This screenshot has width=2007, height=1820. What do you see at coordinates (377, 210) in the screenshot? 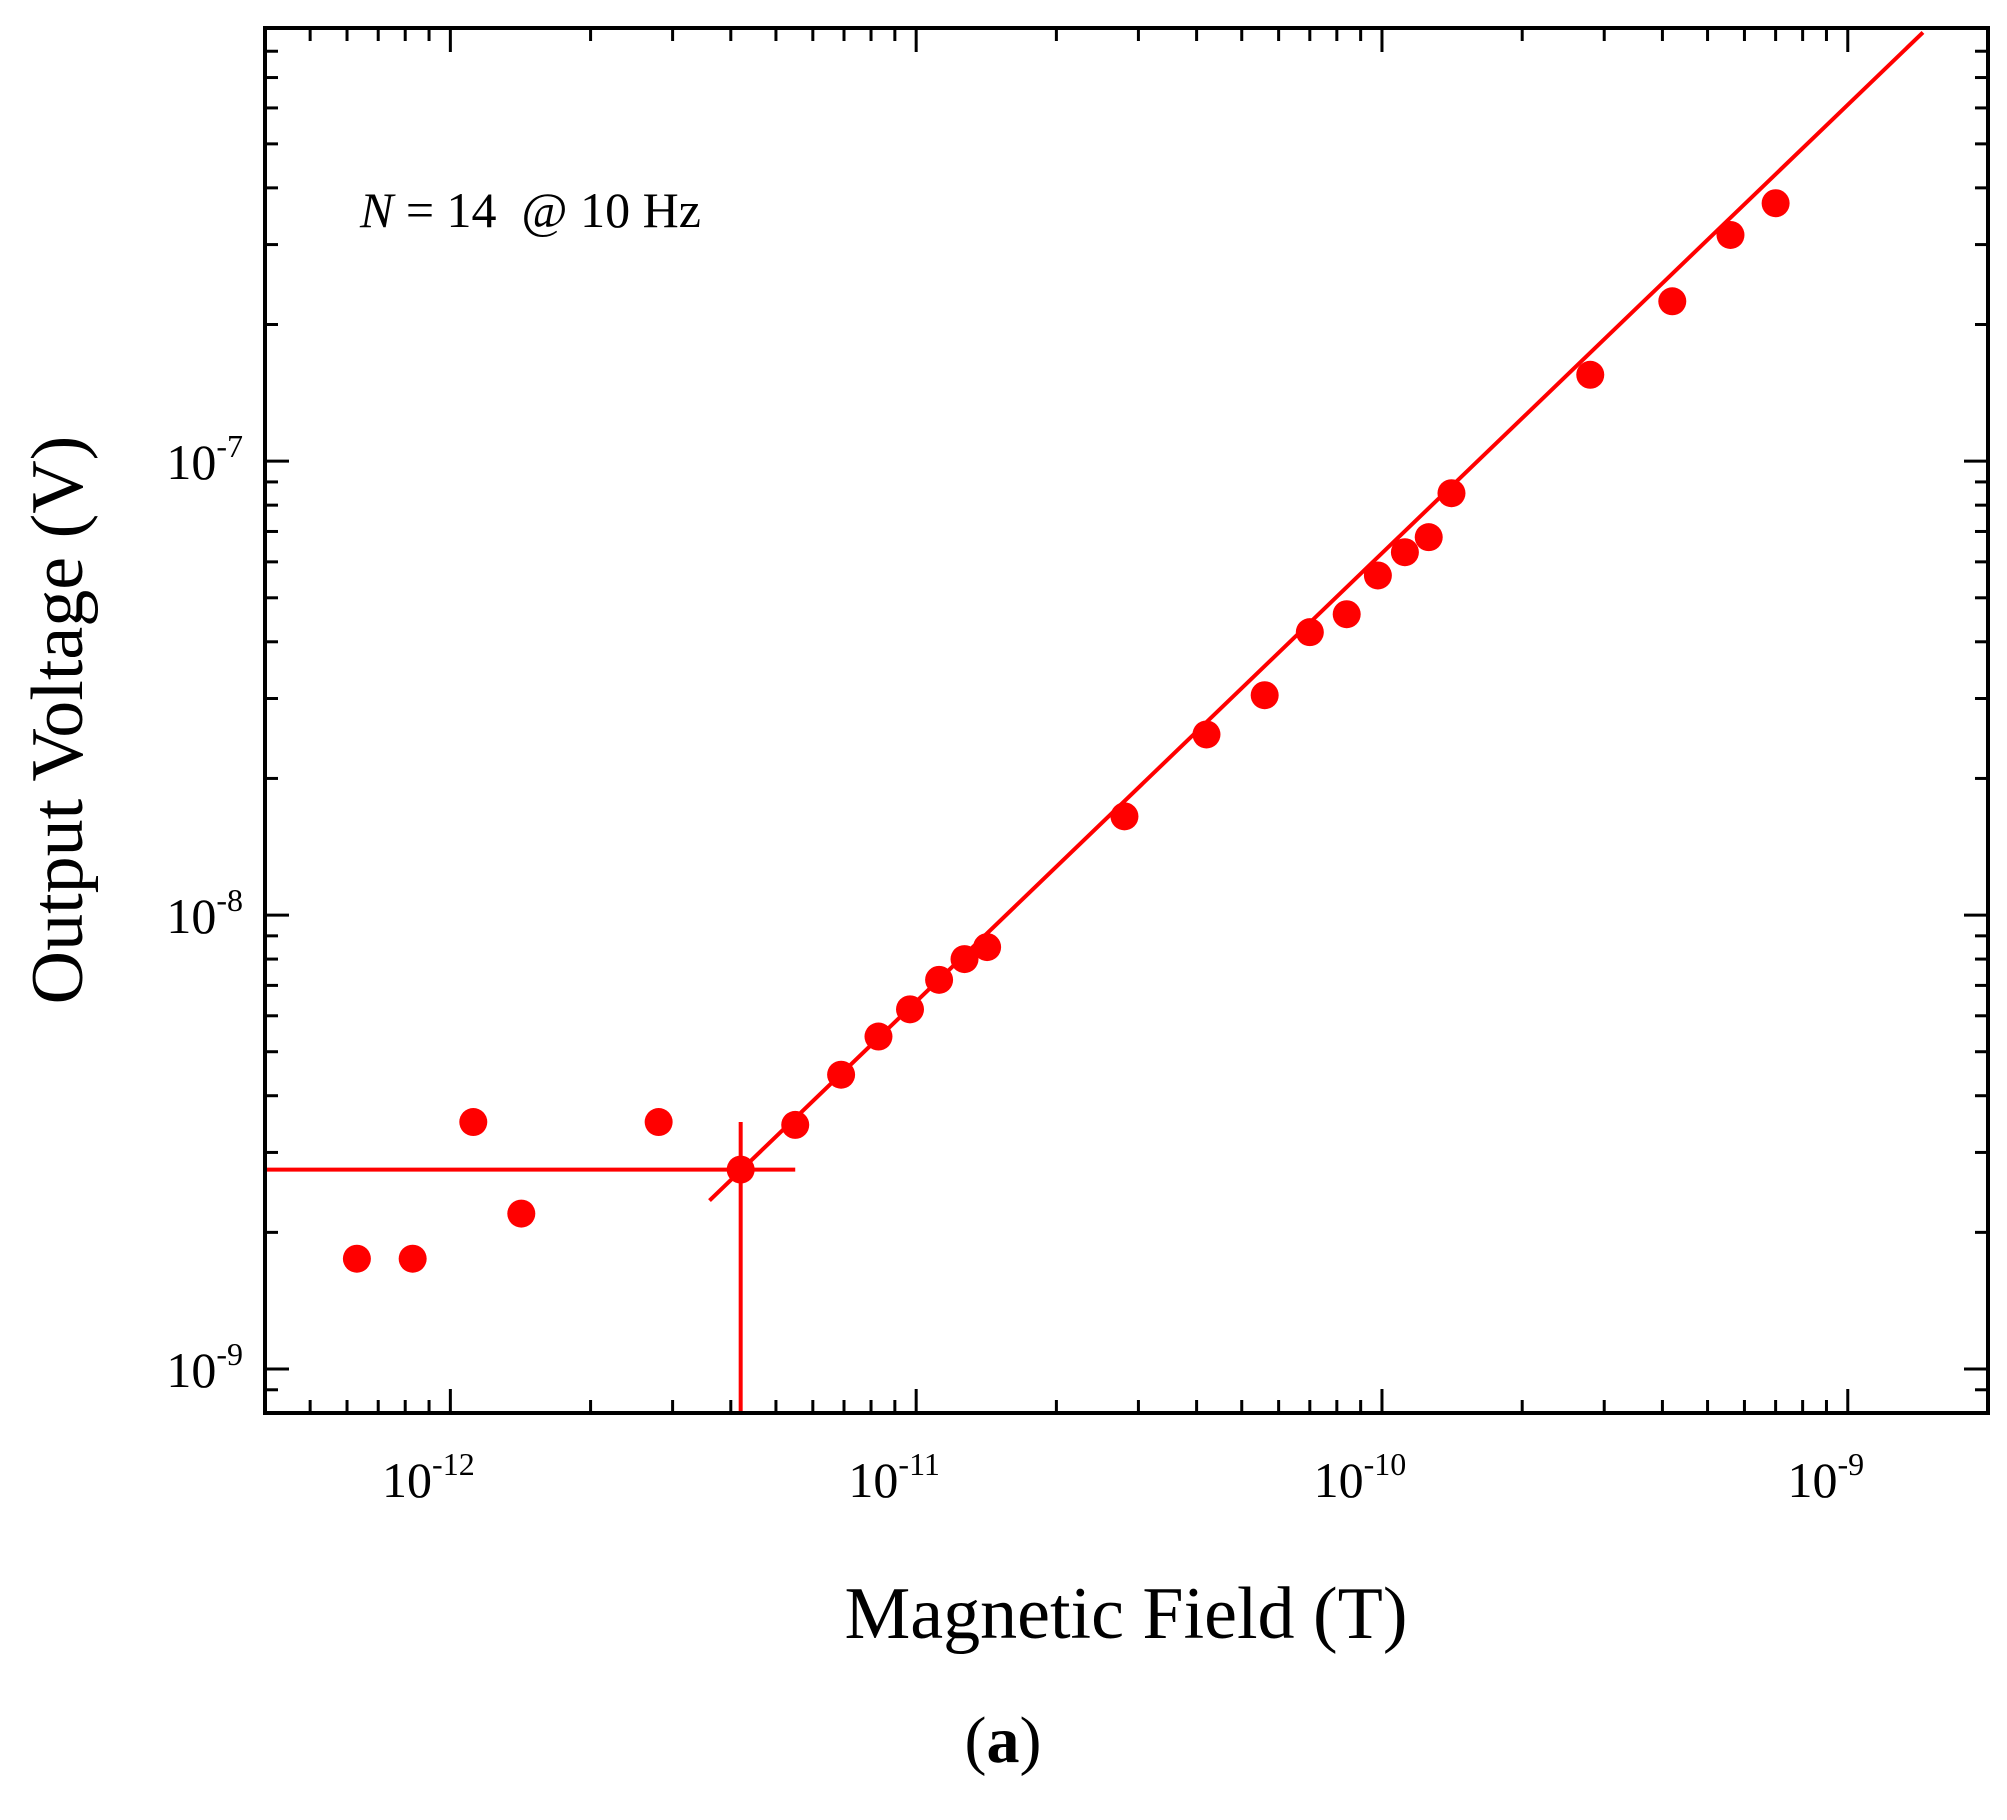
I see `annotation-var: N` at bounding box center [377, 210].